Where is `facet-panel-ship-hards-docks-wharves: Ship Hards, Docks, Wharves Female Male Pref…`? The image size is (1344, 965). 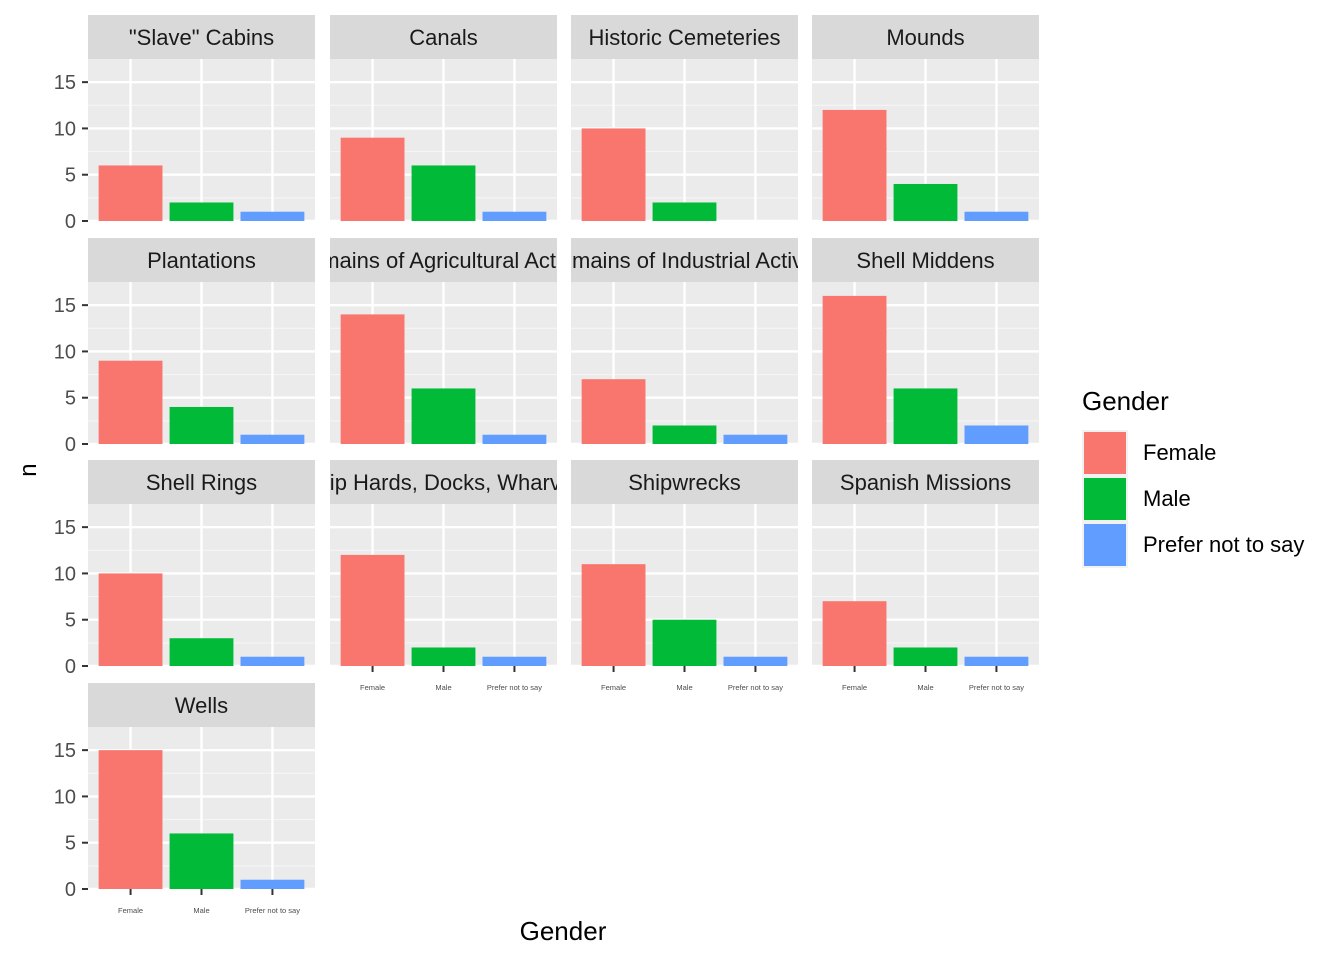 facet-panel-ship-hards-docks-wharves: Ship Hards, Docks, Wharves Female Male Pref… is located at coordinates (443, 576).